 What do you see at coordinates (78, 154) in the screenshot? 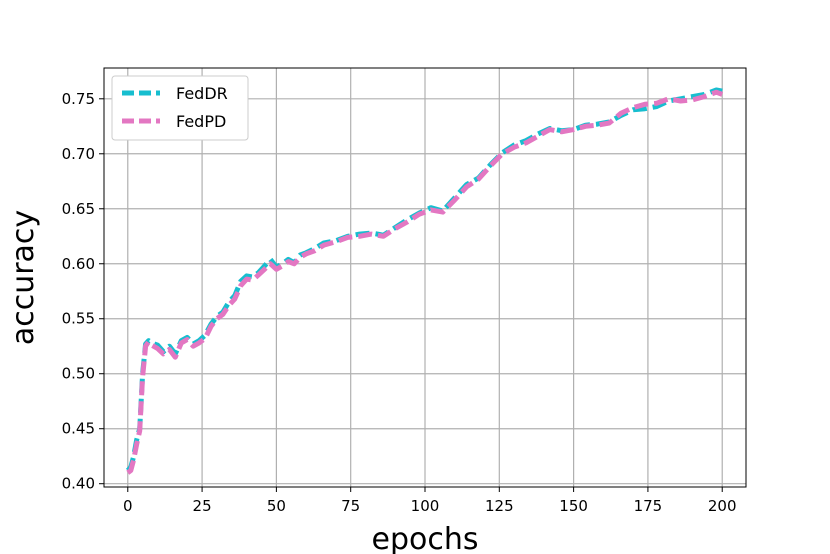
I see `y-tick-label: 0.70` at bounding box center [78, 154].